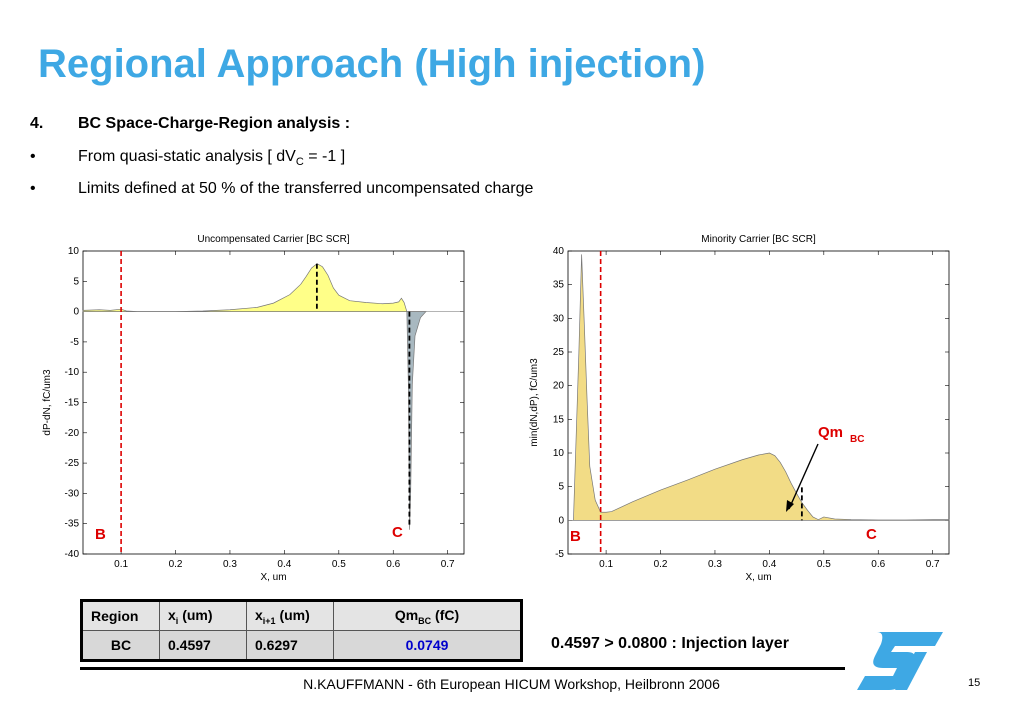 The width and height of the screenshot is (1023, 708). What do you see at coordinates (72, 554) in the screenshot?
I see `y-tick-label: -40` at bounding box center [72, 554].